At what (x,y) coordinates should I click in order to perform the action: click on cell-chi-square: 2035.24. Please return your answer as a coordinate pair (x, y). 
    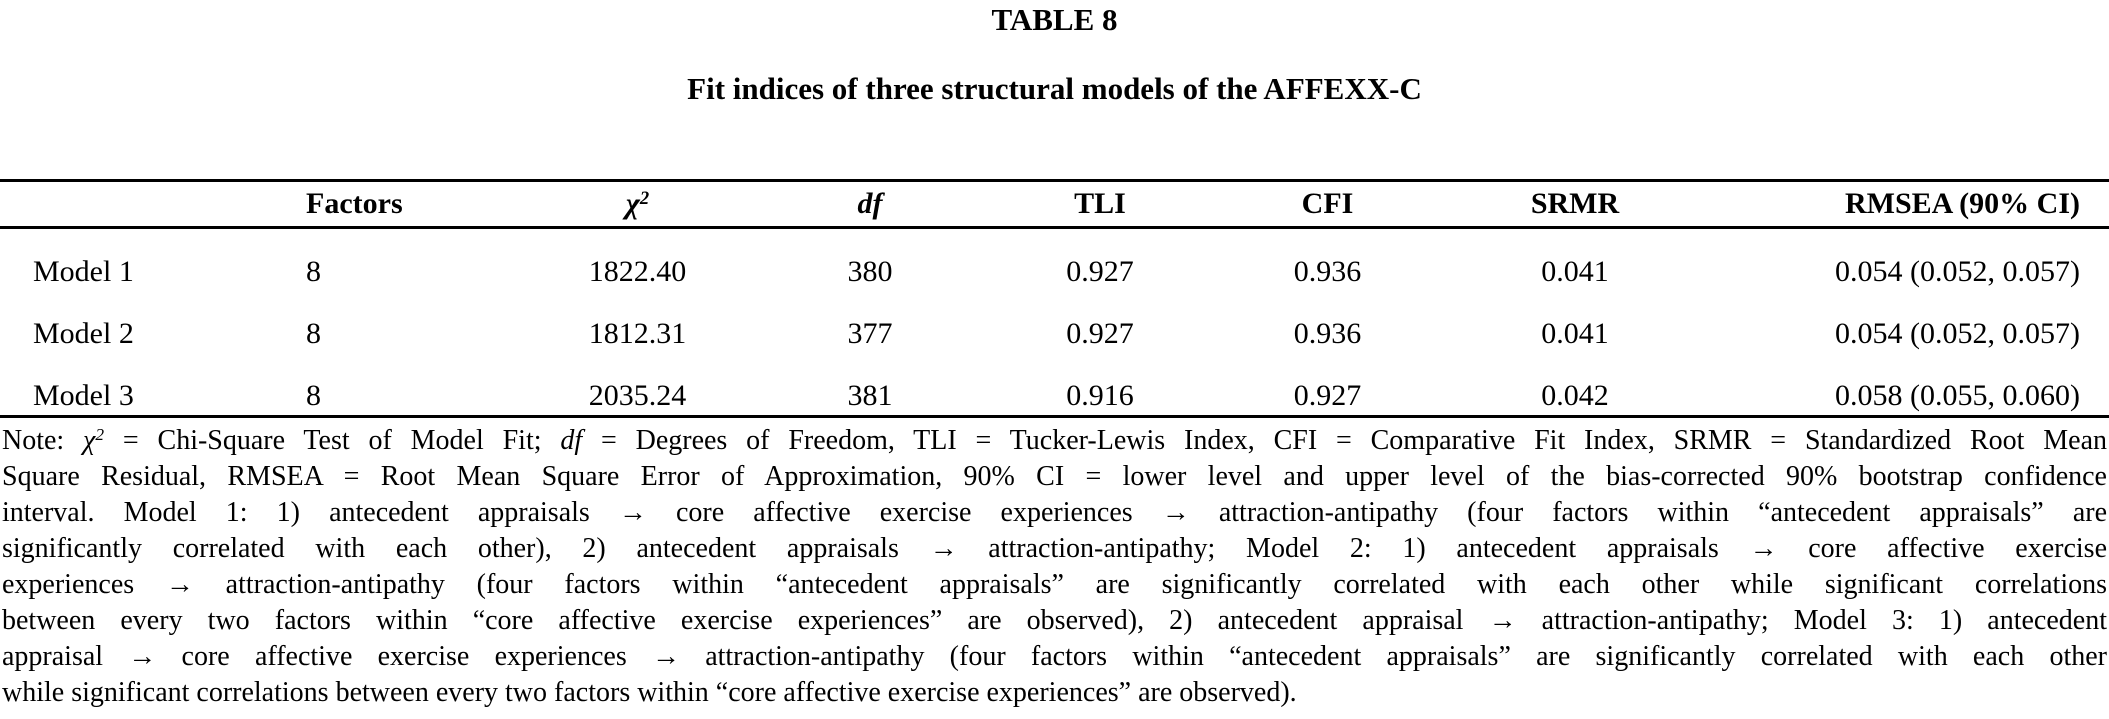
    Looking at the image, I should click on (637, 396).